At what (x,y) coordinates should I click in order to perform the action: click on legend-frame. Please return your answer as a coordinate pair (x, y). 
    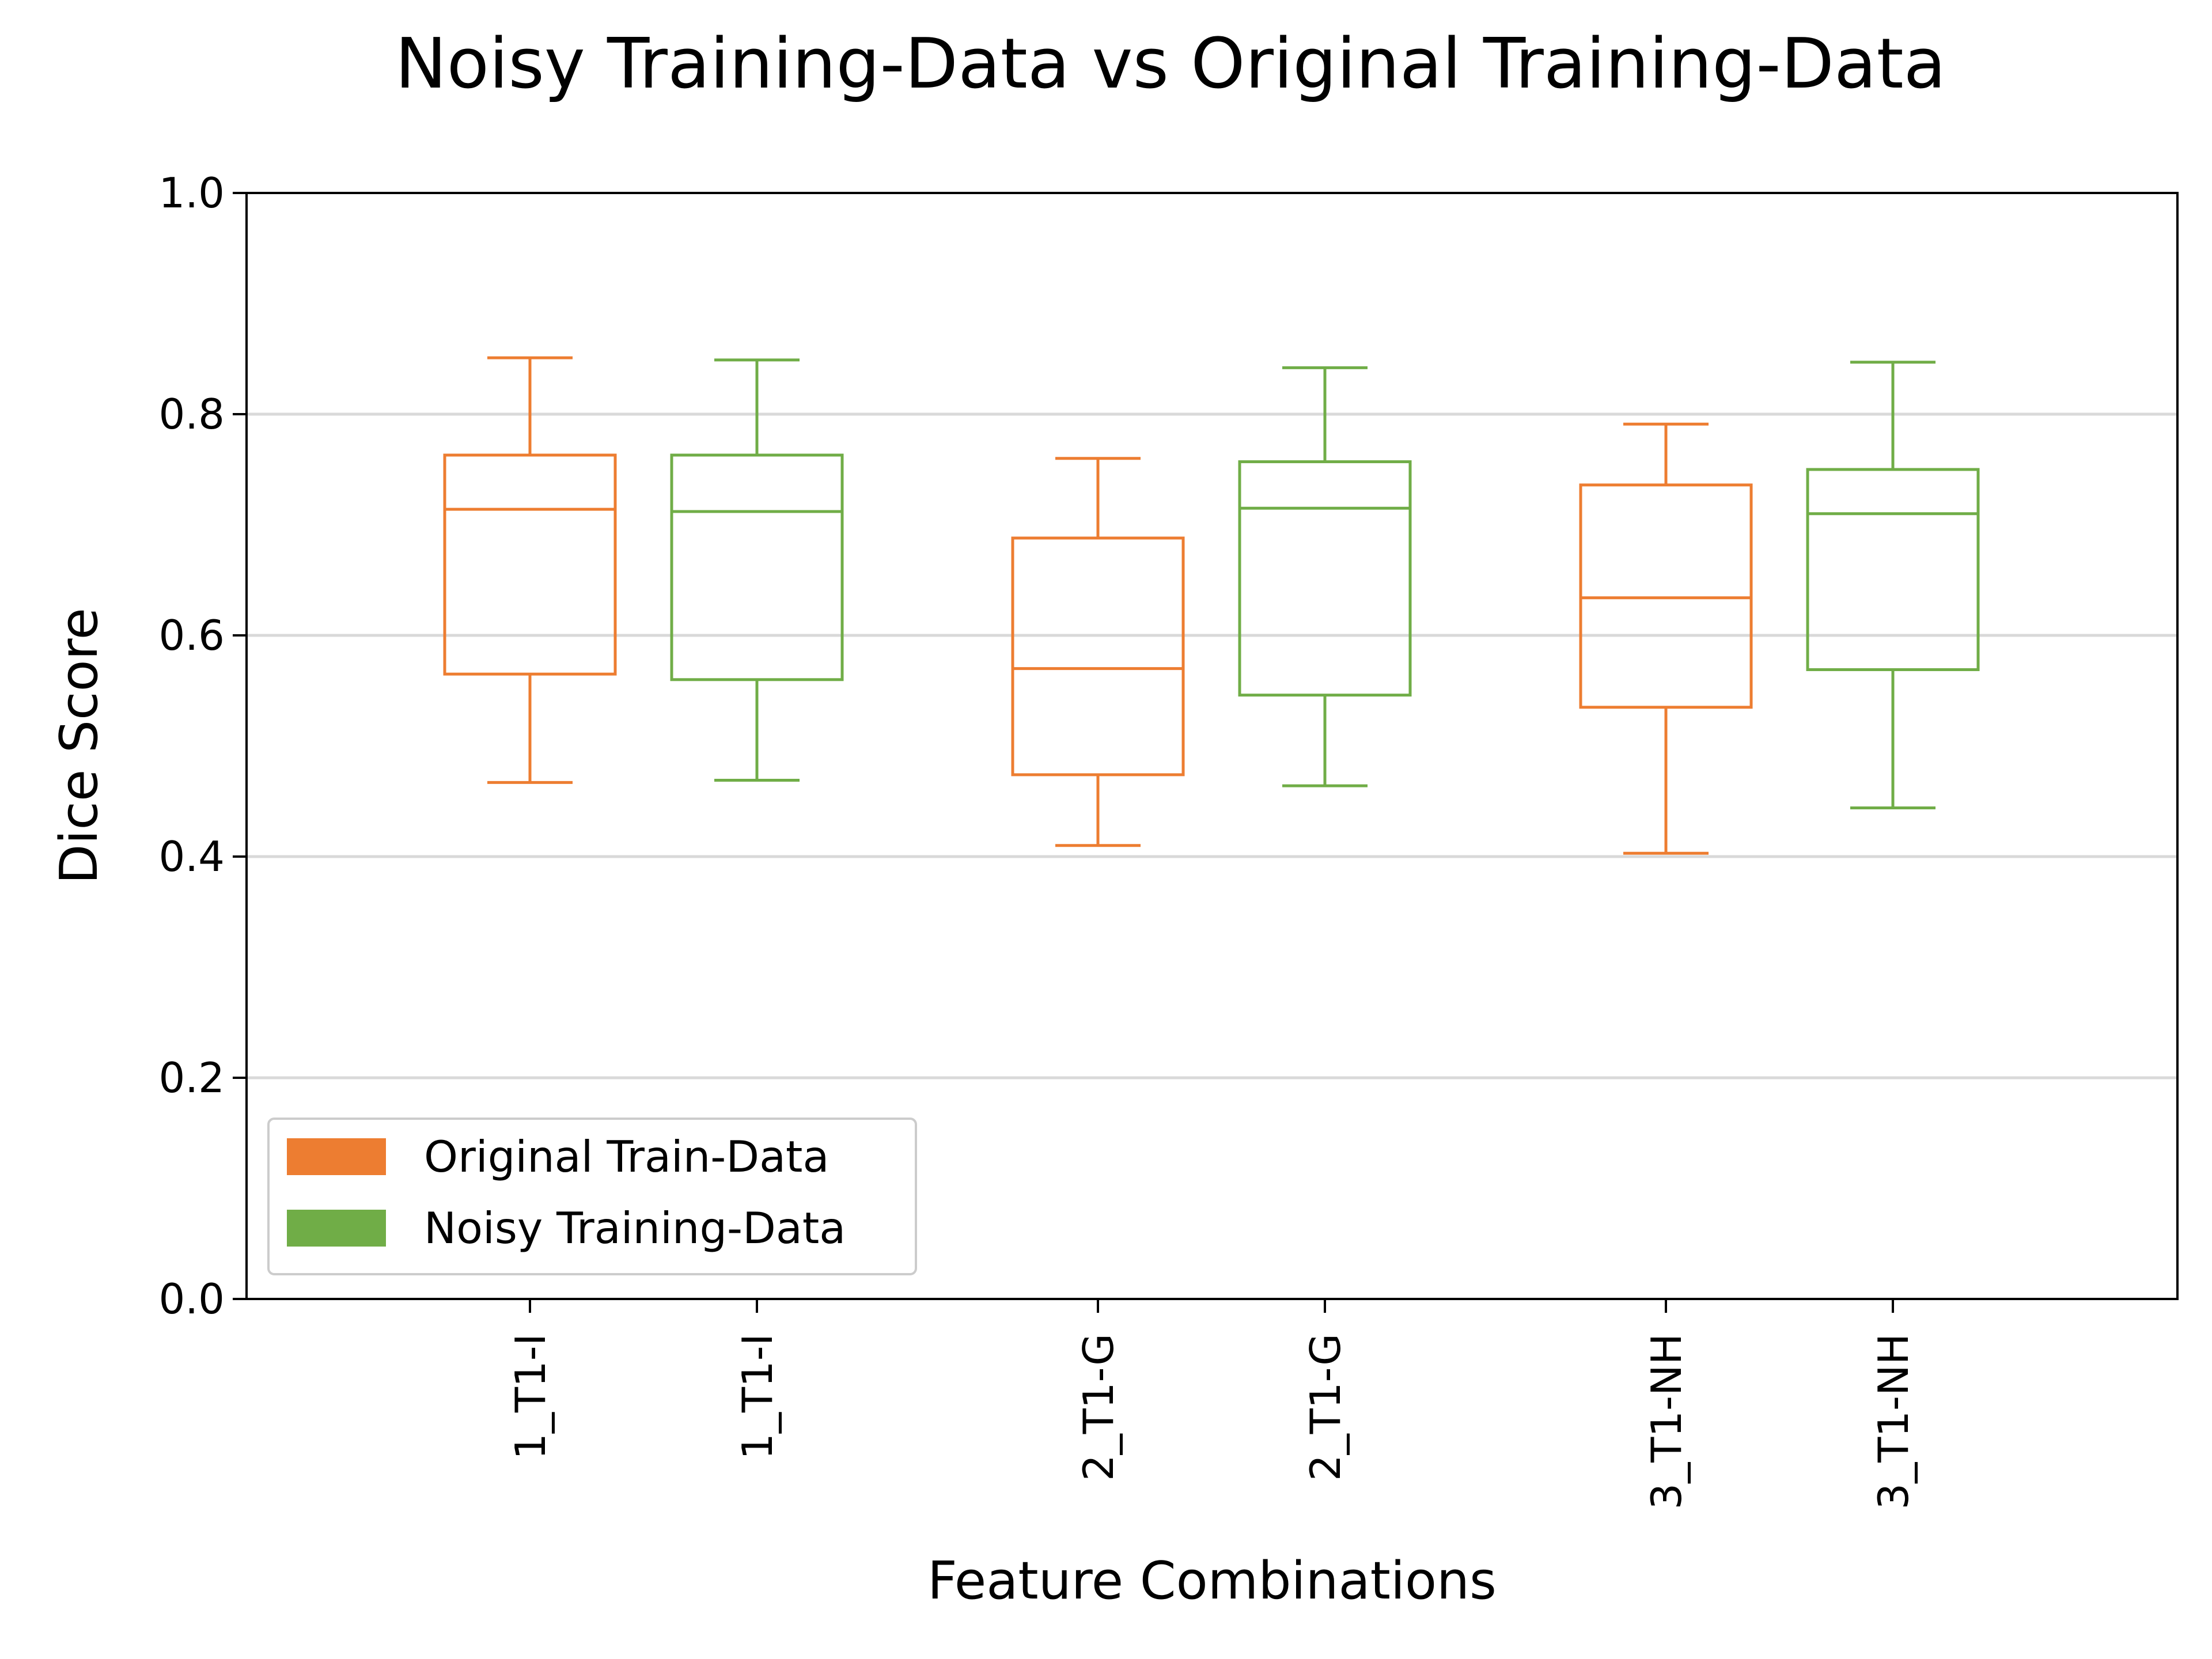
    Looking at the image, I should click on (592, 1196).